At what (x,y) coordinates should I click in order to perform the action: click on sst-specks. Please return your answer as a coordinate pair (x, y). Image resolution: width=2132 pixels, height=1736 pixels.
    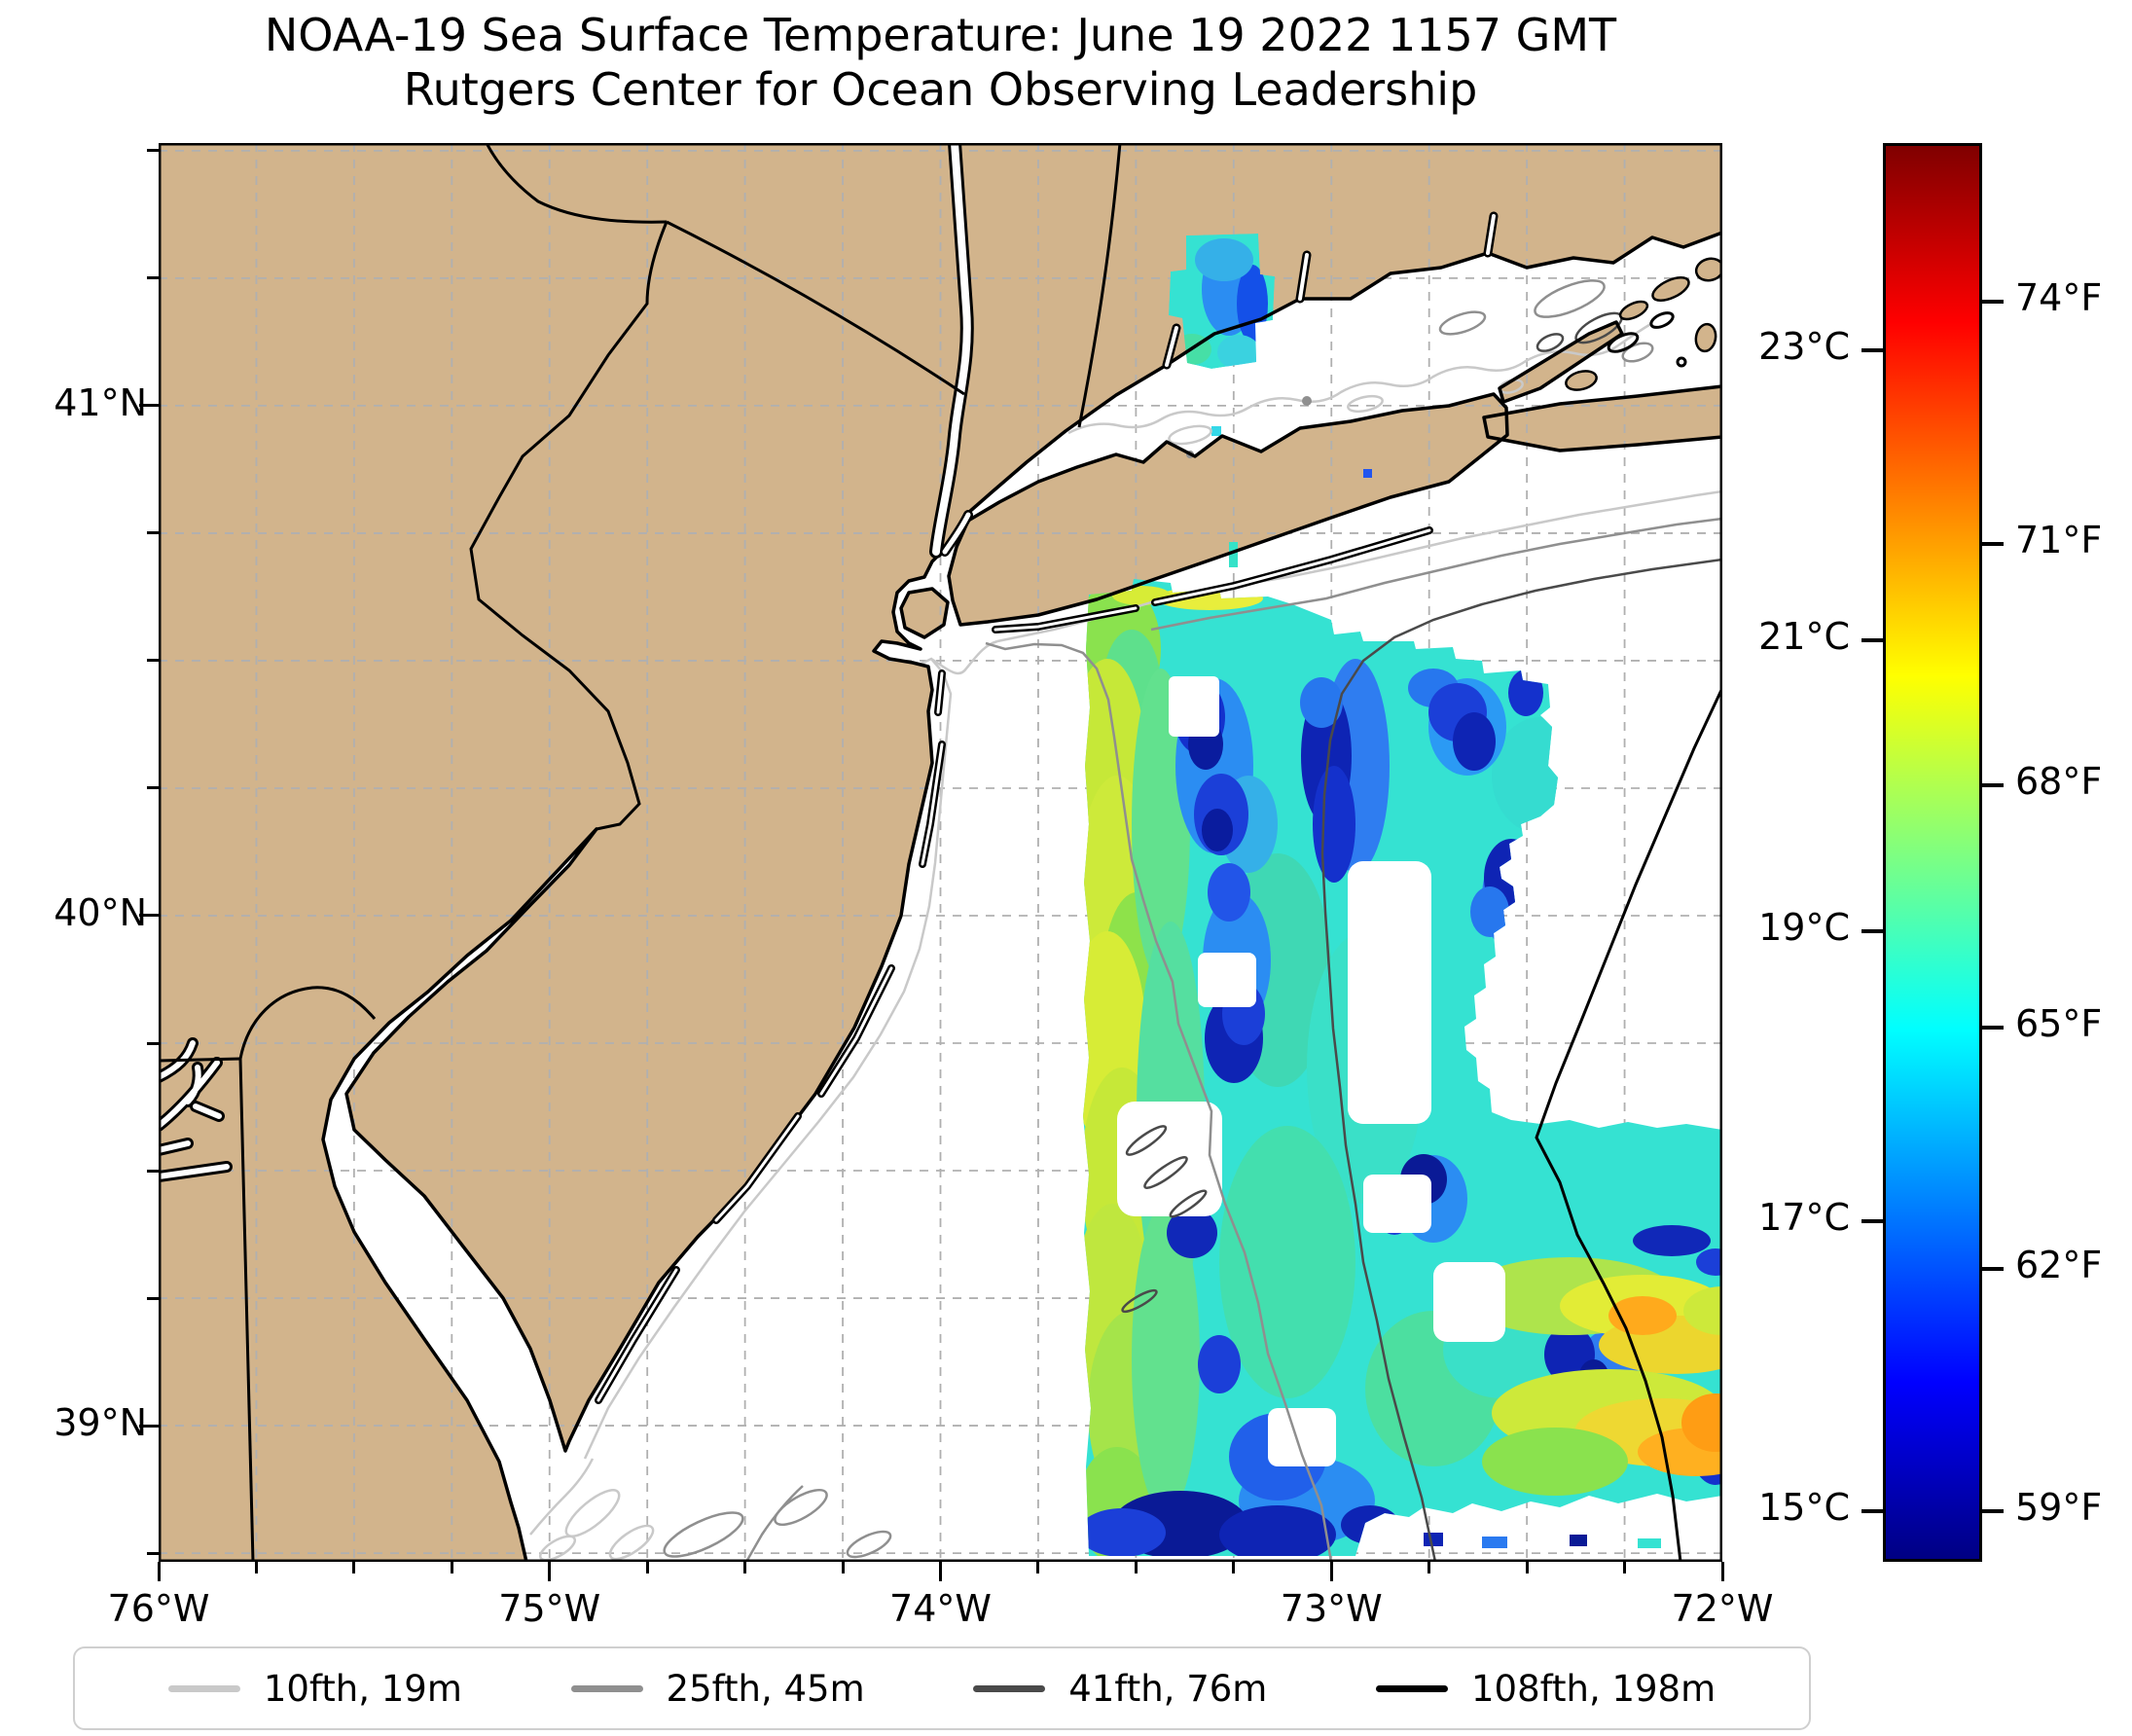
    Looking at the image, I should click on (1436, 987).